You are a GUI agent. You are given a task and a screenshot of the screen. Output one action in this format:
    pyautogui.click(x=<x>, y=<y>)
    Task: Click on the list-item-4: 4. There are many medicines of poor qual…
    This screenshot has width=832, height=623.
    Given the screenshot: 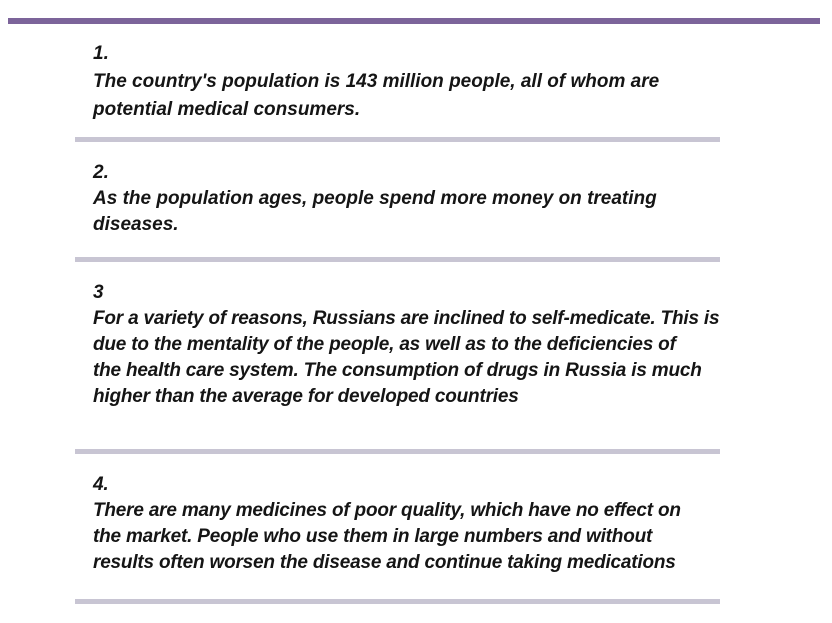 What is the action you would take?
    pyautogui.click(x=423, y=524)
    